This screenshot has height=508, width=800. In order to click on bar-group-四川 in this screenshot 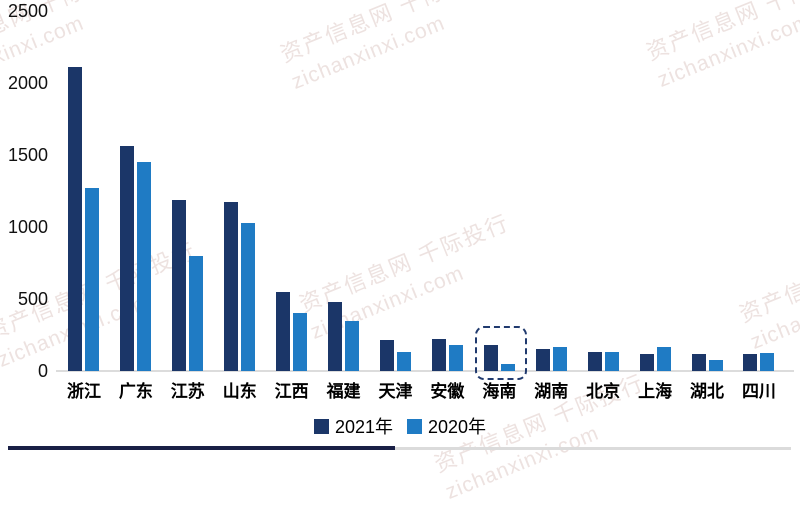, I will do `click(759, 191)`.